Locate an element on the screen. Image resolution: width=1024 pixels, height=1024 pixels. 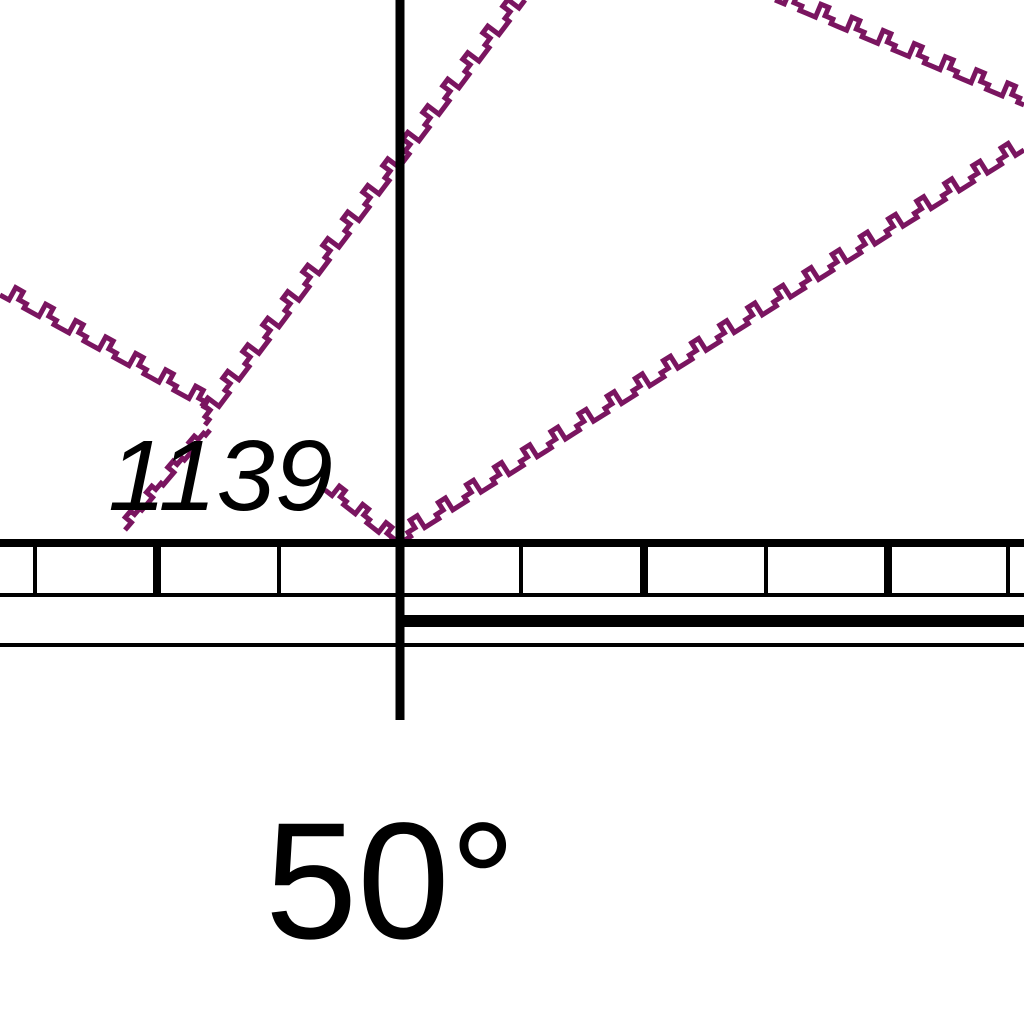
feature-number-label: 1139 is located at coordinates (220, 476).